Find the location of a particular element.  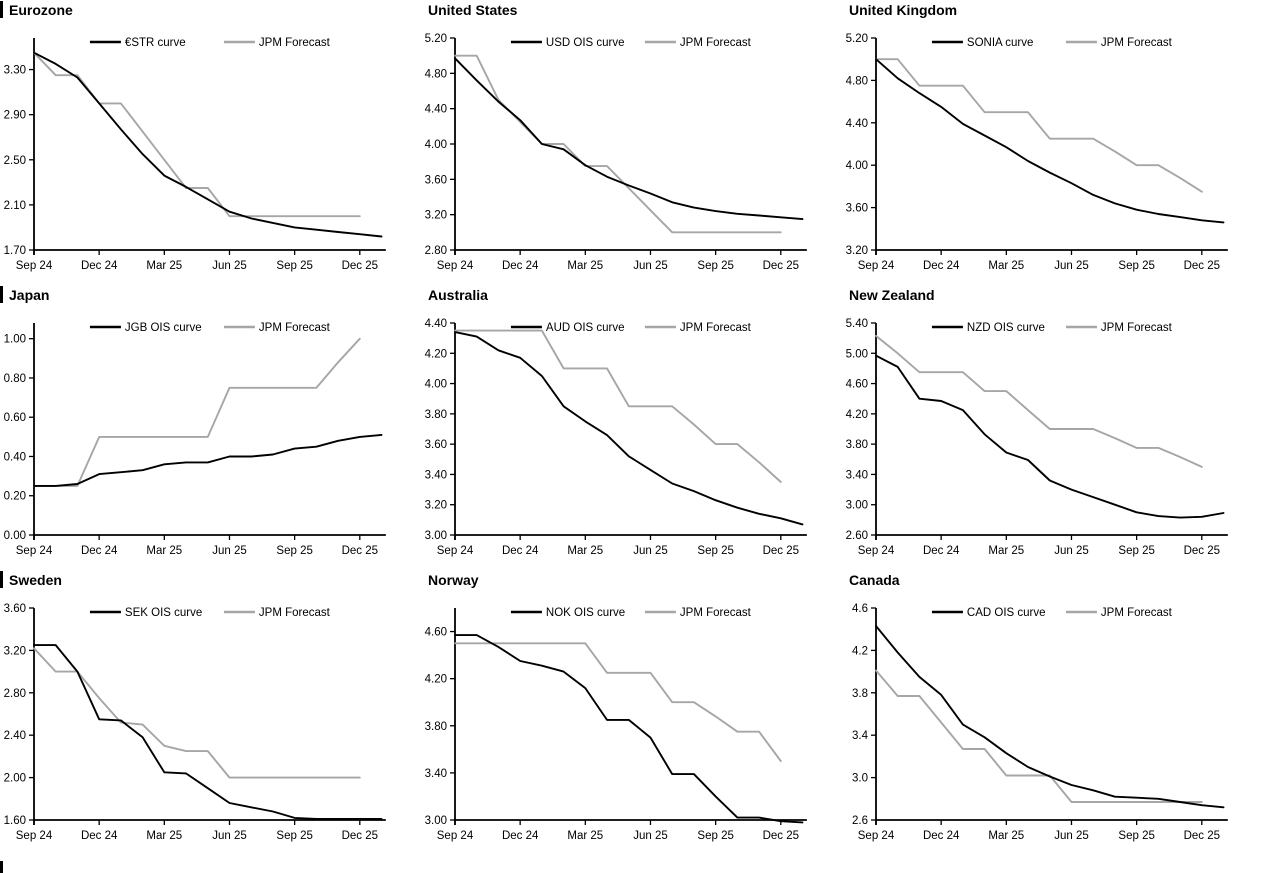

y-tick-label: 5.20 is located at coordinates (857, 39).